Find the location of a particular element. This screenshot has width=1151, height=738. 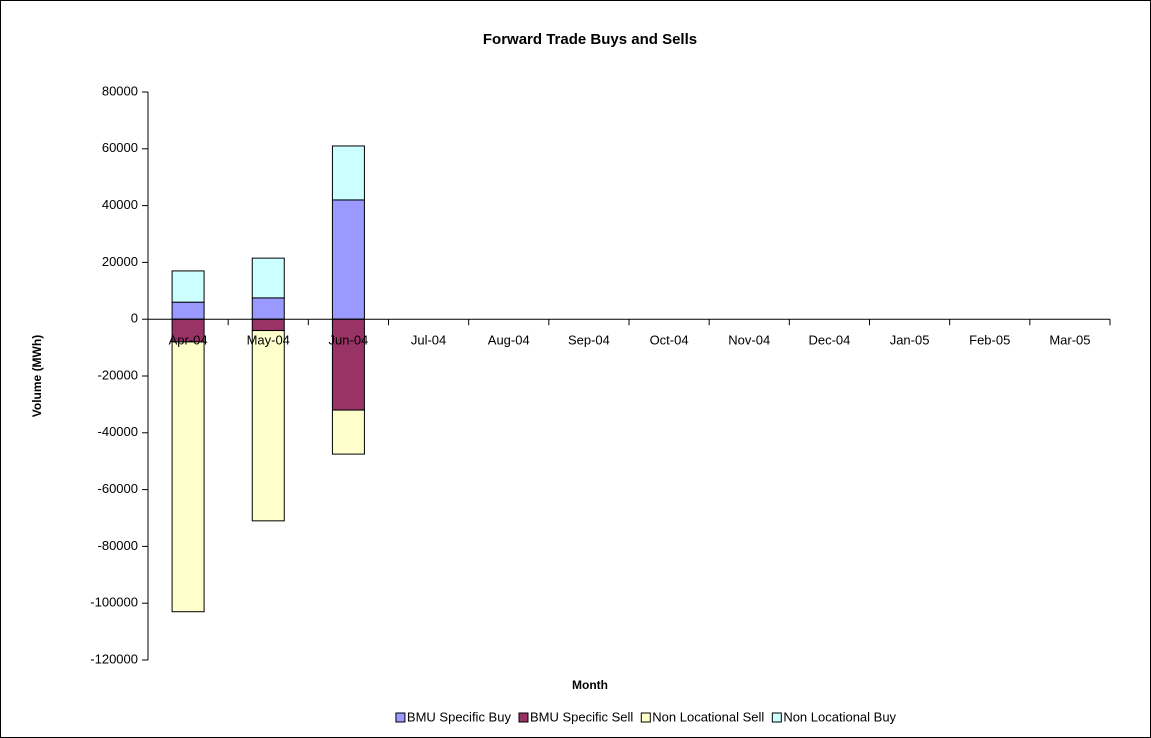

x-tick-label: May-04 is located at coordinates (268, 340).